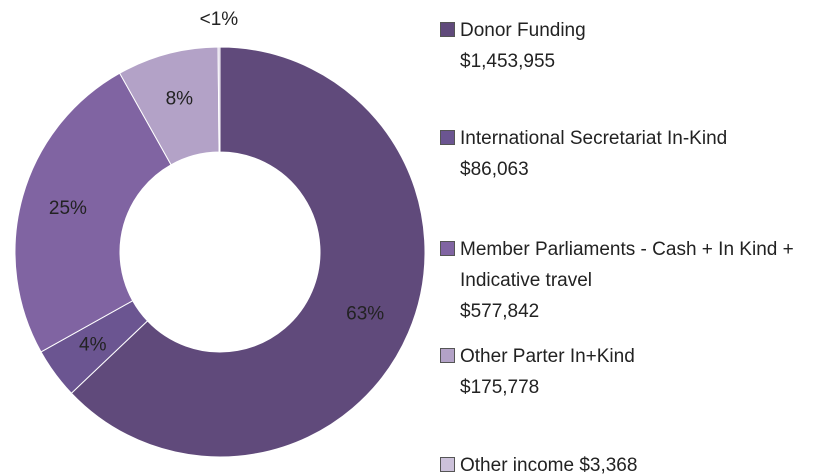  I want to click on legend-label: Donor Funding, so click(523, 30).